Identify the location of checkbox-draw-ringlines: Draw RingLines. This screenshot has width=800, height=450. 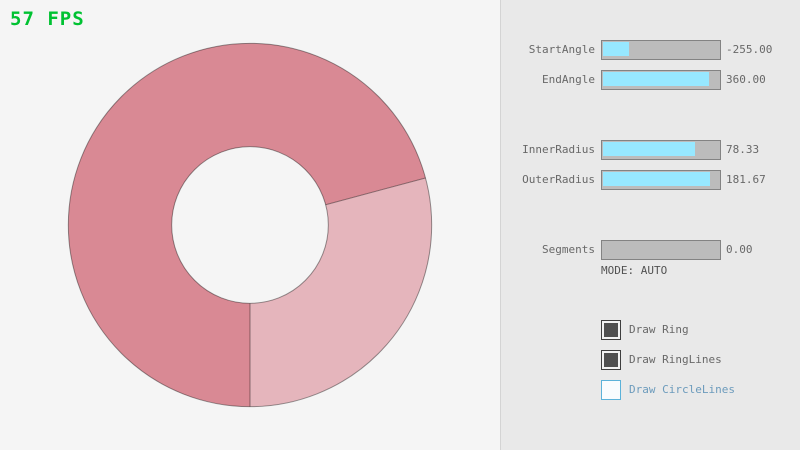
(650, 360).